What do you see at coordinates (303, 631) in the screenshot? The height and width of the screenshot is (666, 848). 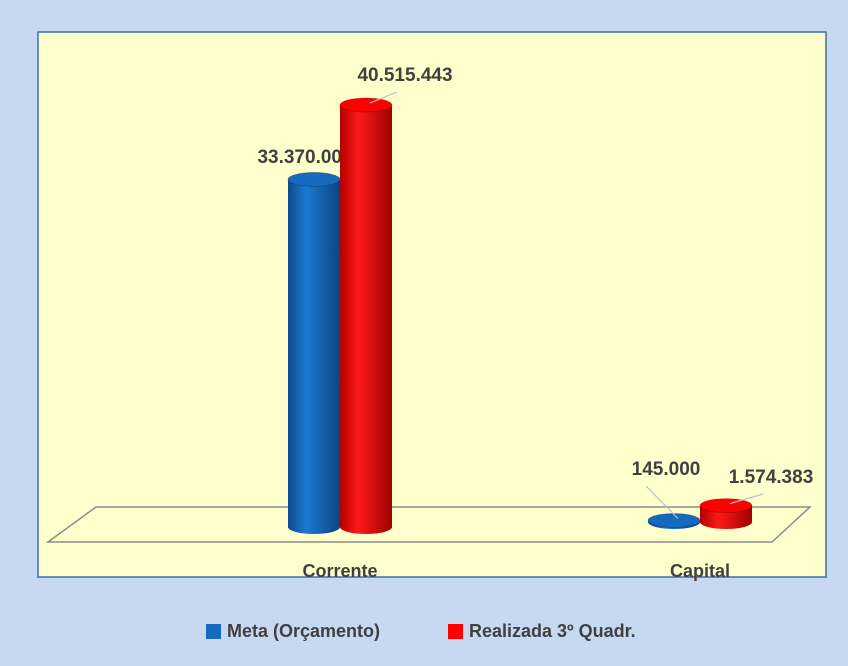 I see `legend-label: Meta (Orçamento)` at bounding box center [303, 631].